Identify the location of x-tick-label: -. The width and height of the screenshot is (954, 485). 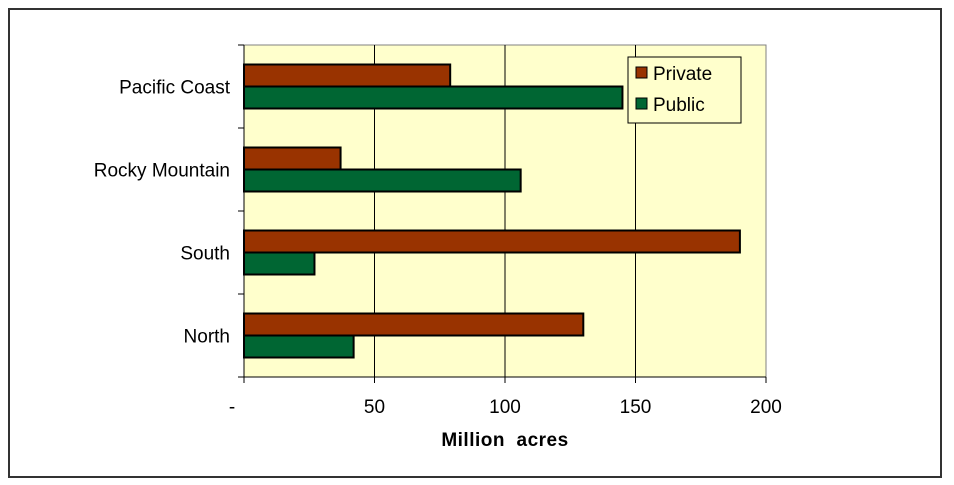
(232, 407).